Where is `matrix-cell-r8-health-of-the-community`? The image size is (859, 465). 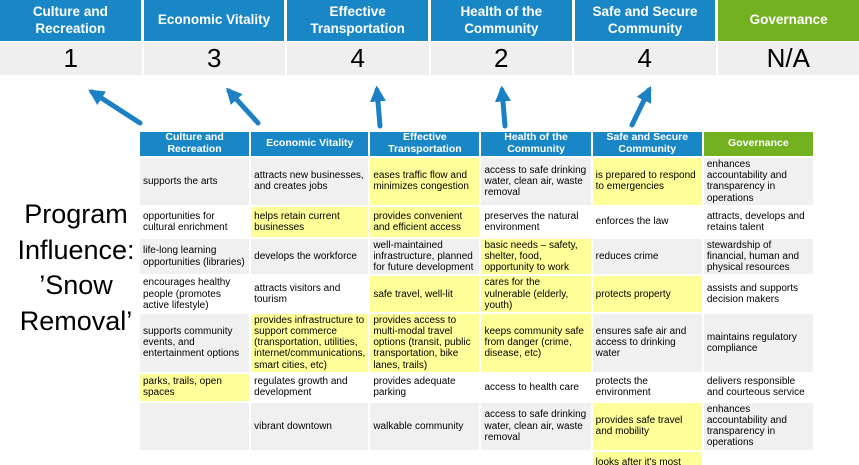
matrix-cell-r8-health-of-the-community is located at coordinates (536, 458).